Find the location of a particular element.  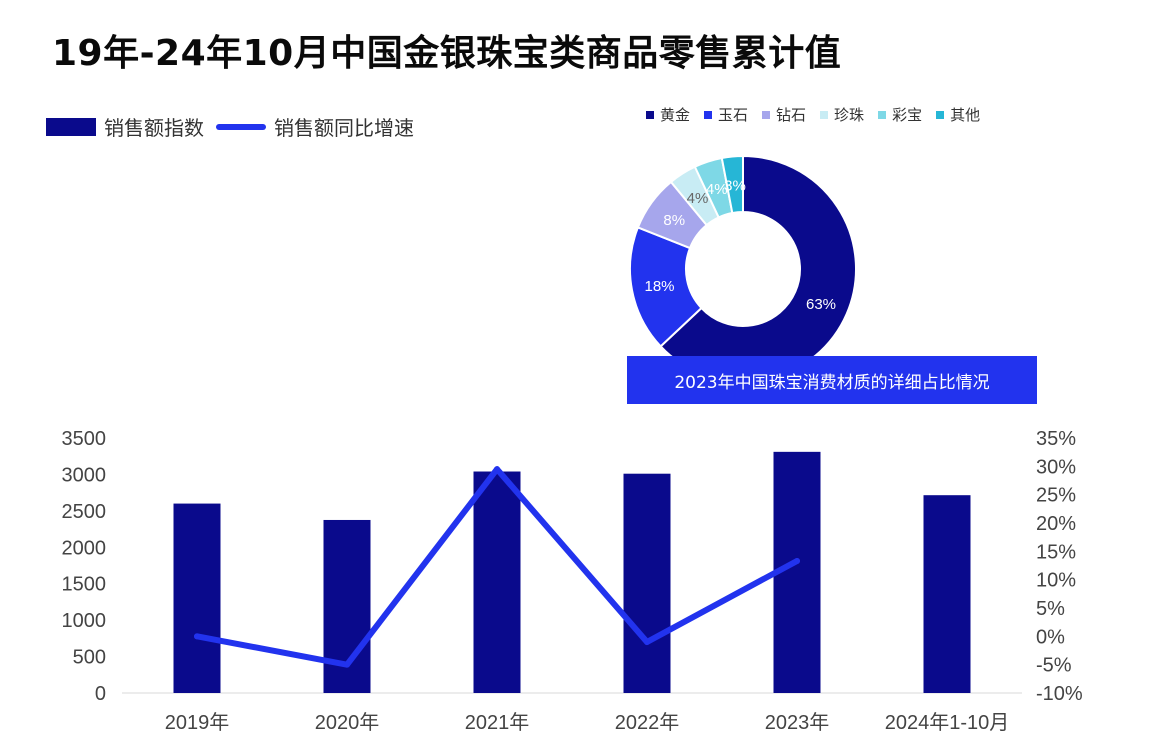

donut-legend-label: 彩宝 is located at coordinates (907, 115).